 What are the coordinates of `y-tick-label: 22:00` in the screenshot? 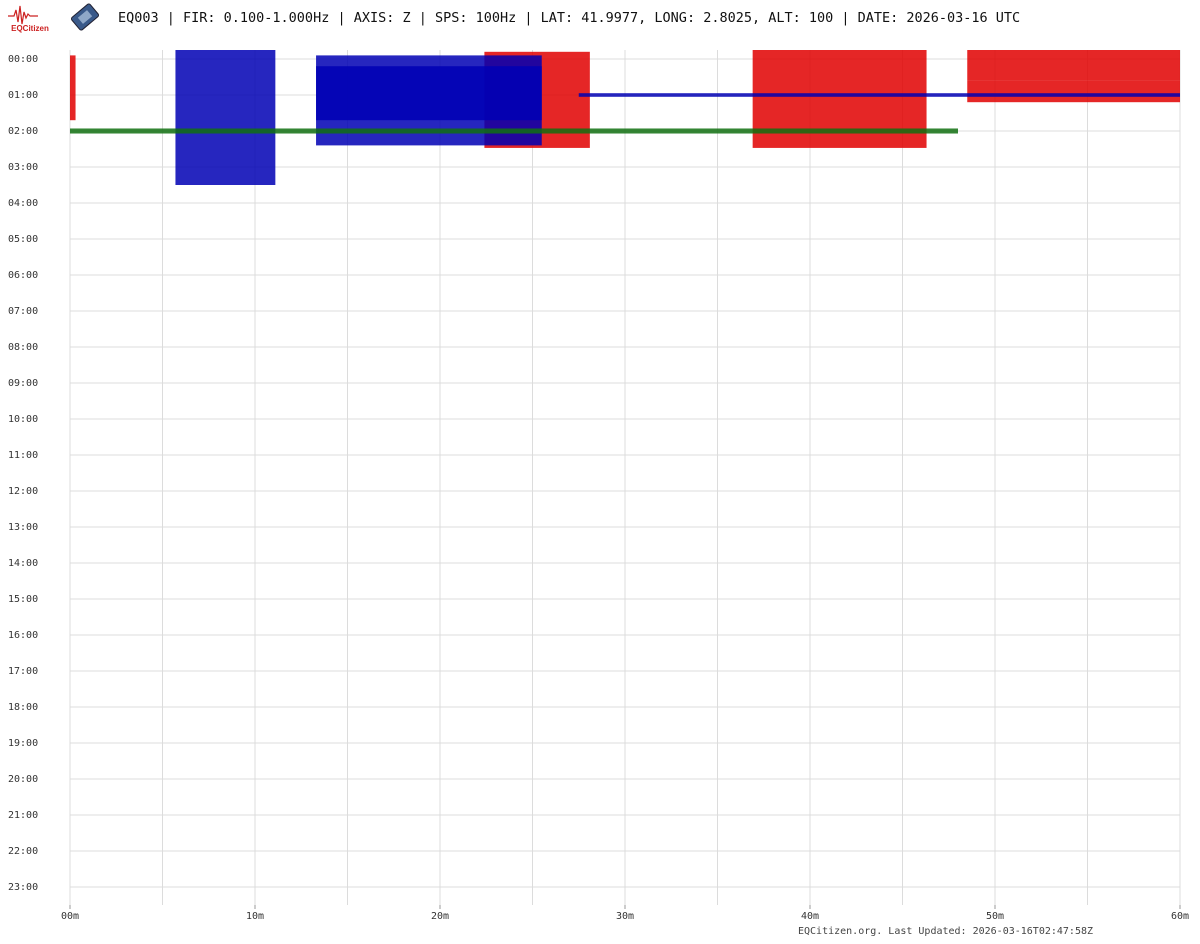 It's located at (23, 851).